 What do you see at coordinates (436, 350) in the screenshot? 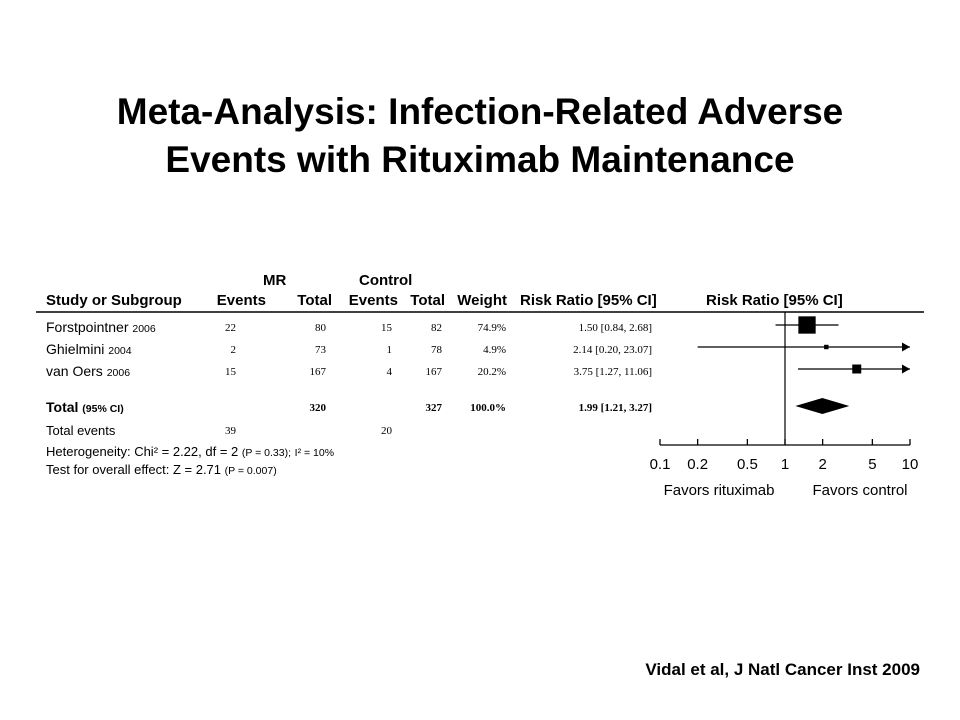
I see `cell-ctrl-total: 78` at bounding box center [436, 350].